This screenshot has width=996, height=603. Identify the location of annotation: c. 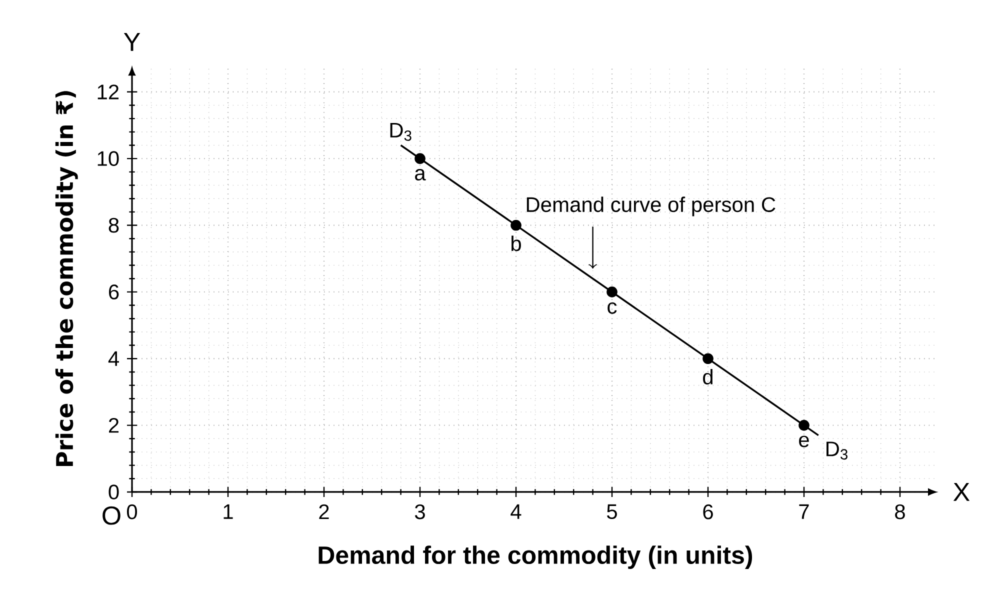
(612, 308).